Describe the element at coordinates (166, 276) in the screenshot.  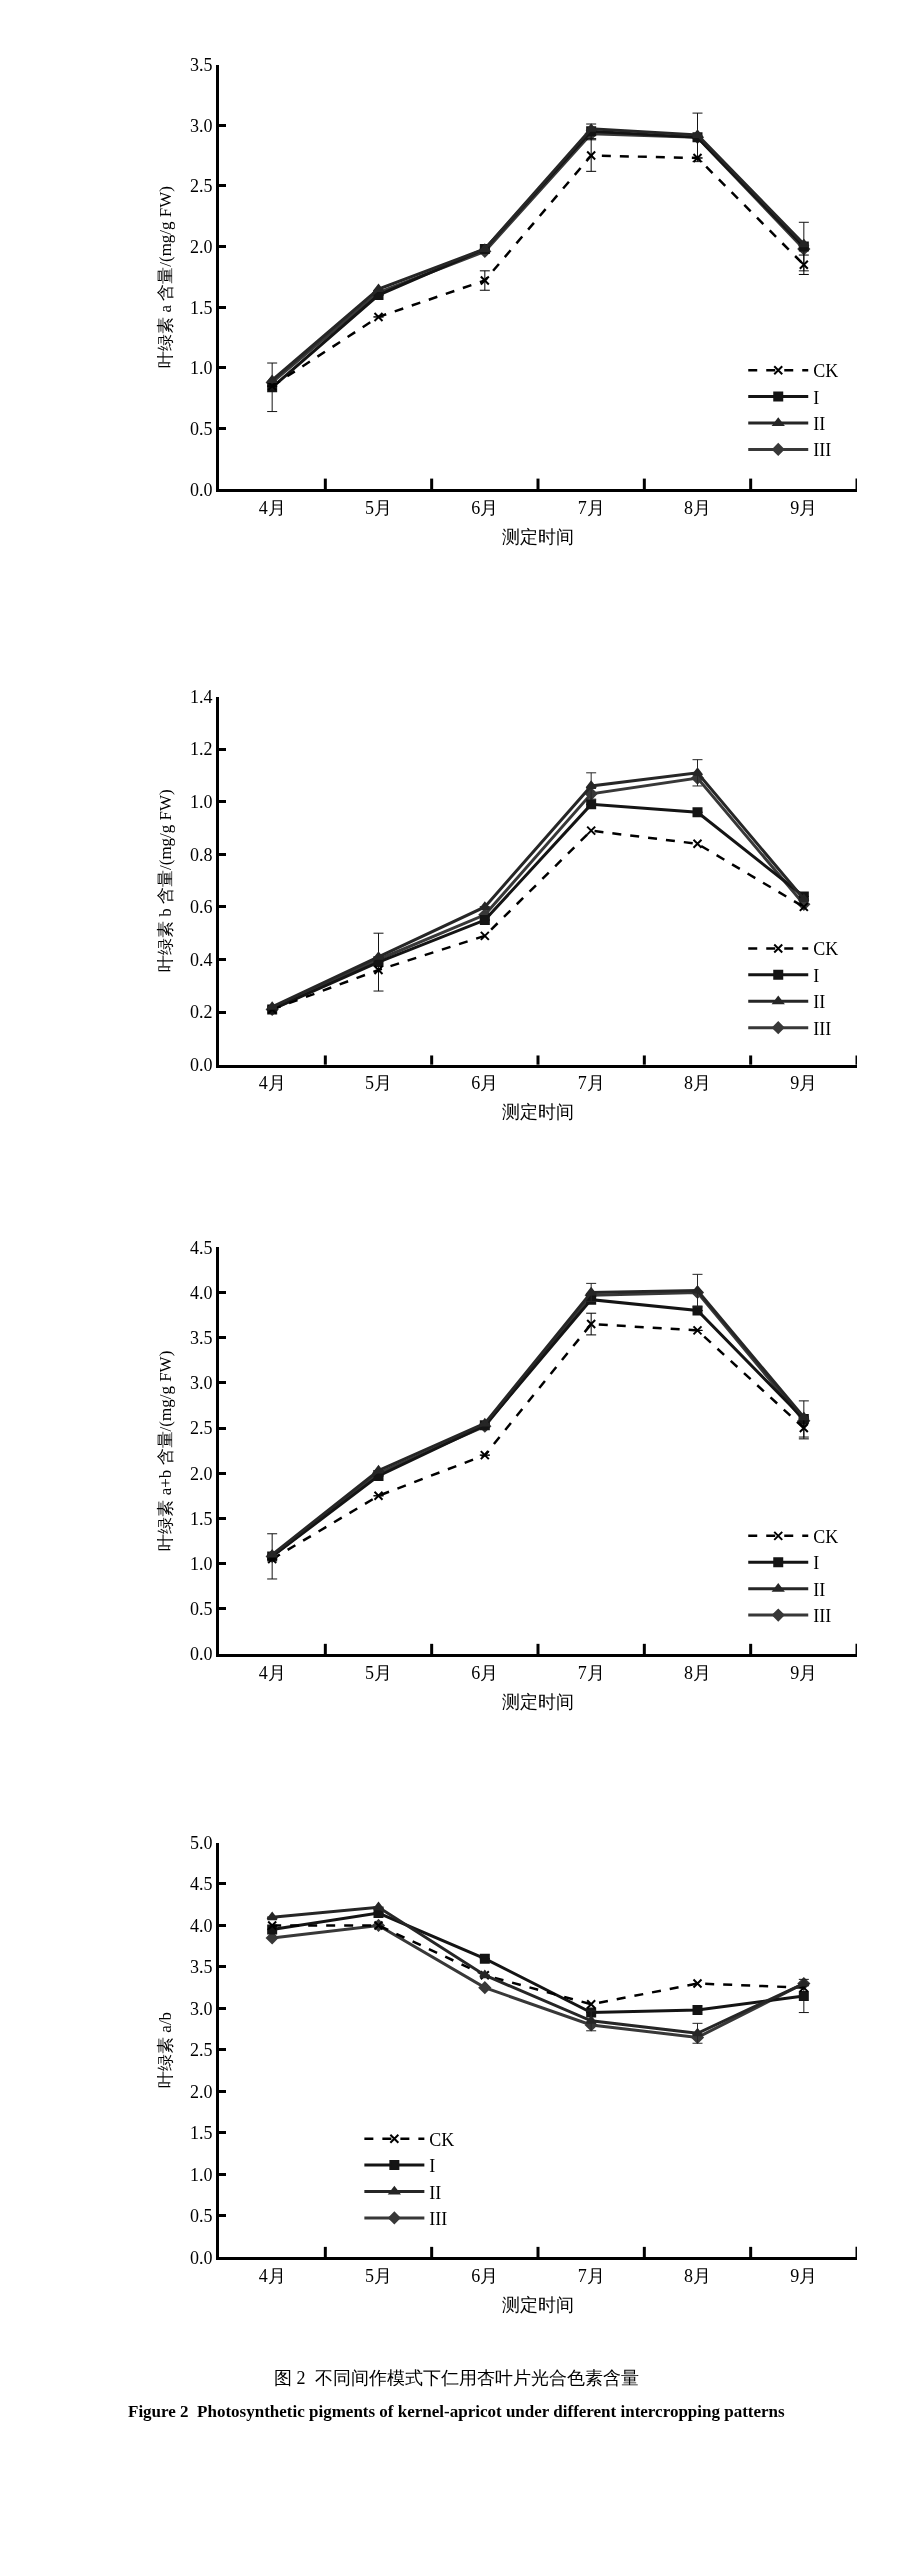
I see `y-axis-title: 叶绿素 a 含量/(mg/g FW)` at that location.